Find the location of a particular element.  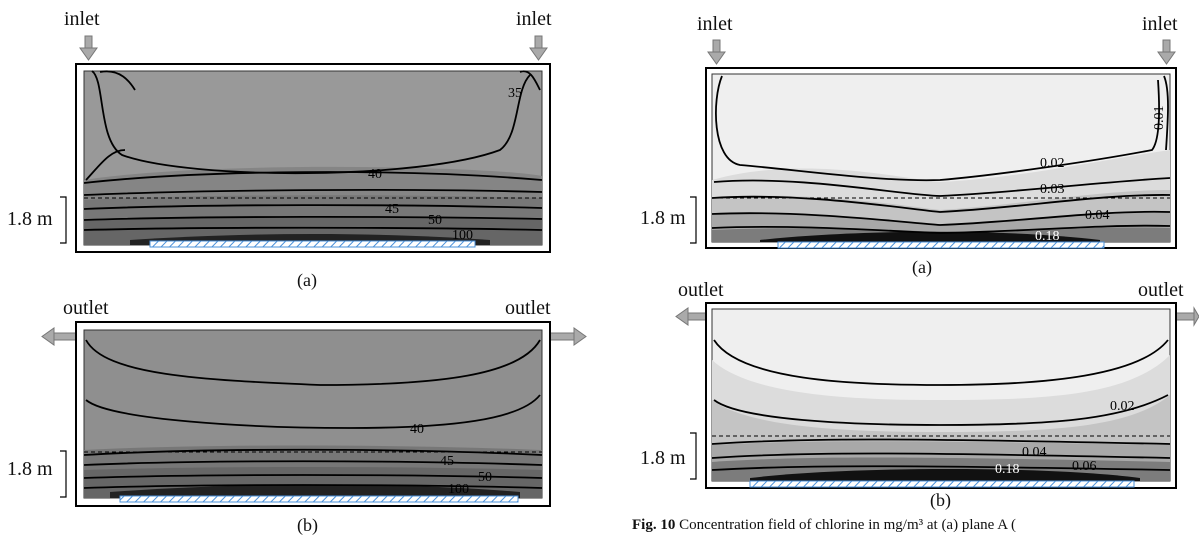

contour-label-0.03: 0.03 is located at coordinates (1052, 189).